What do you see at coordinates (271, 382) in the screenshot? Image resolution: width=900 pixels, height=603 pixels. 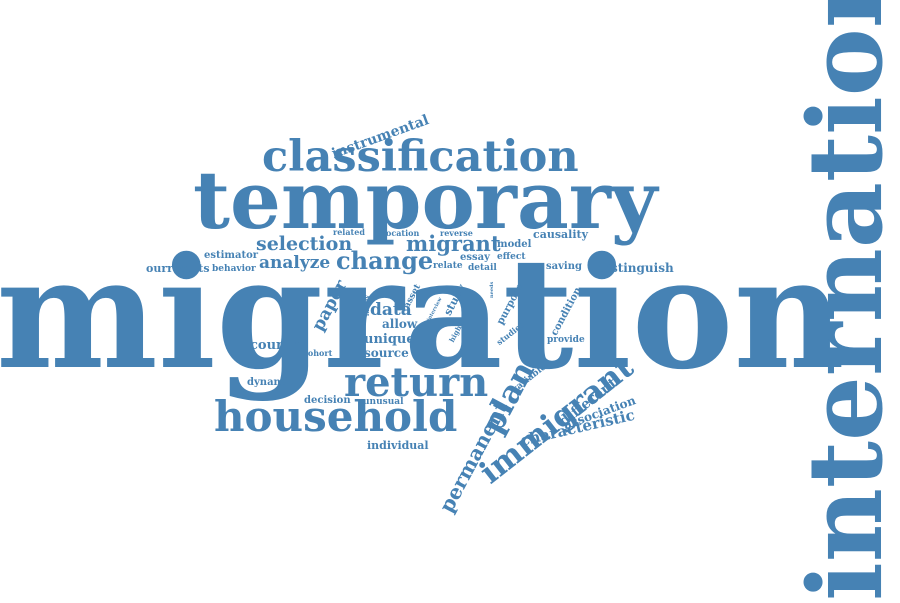 I see `word-dynamic: dynamic` at bounding box center [271, 382].